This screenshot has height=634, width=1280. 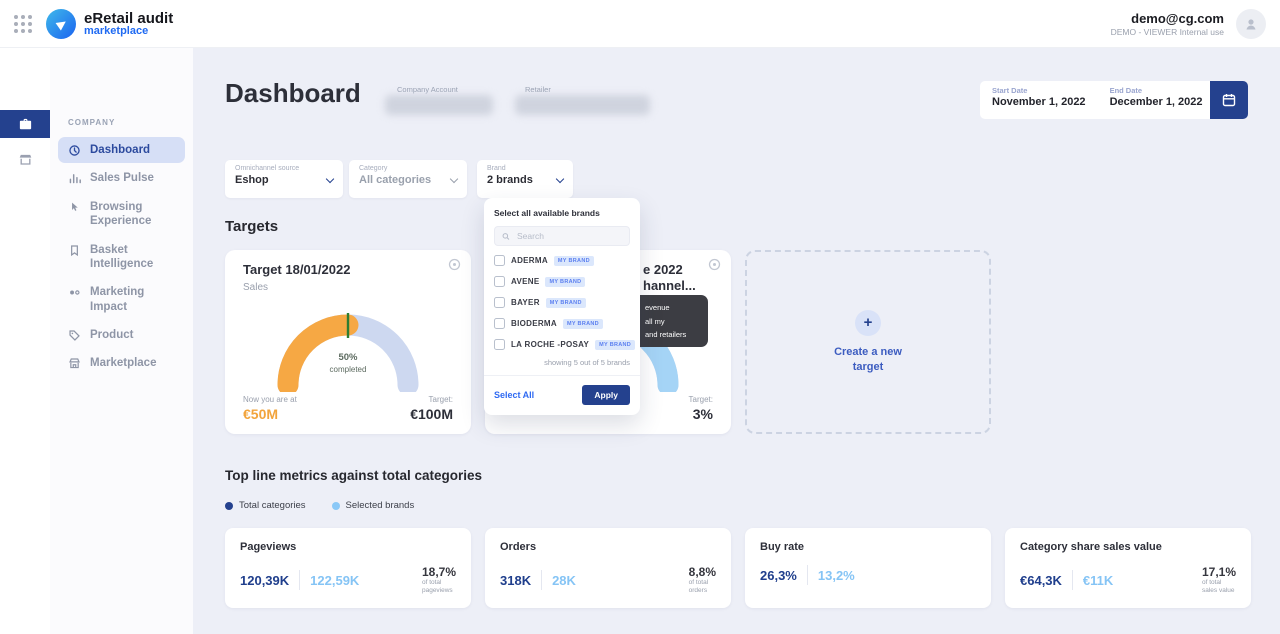 I want to click on filter-value: All categories, so click(x=395, y=180).